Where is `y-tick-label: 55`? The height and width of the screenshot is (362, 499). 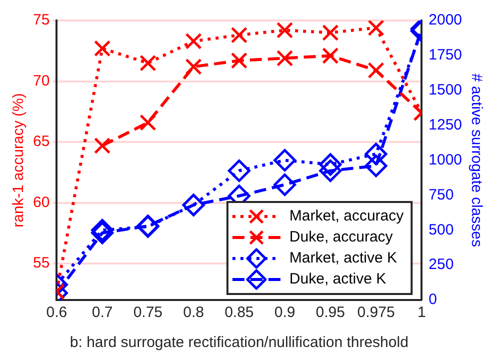 y-tick-label: 55 is located at coordinates (41, 263).